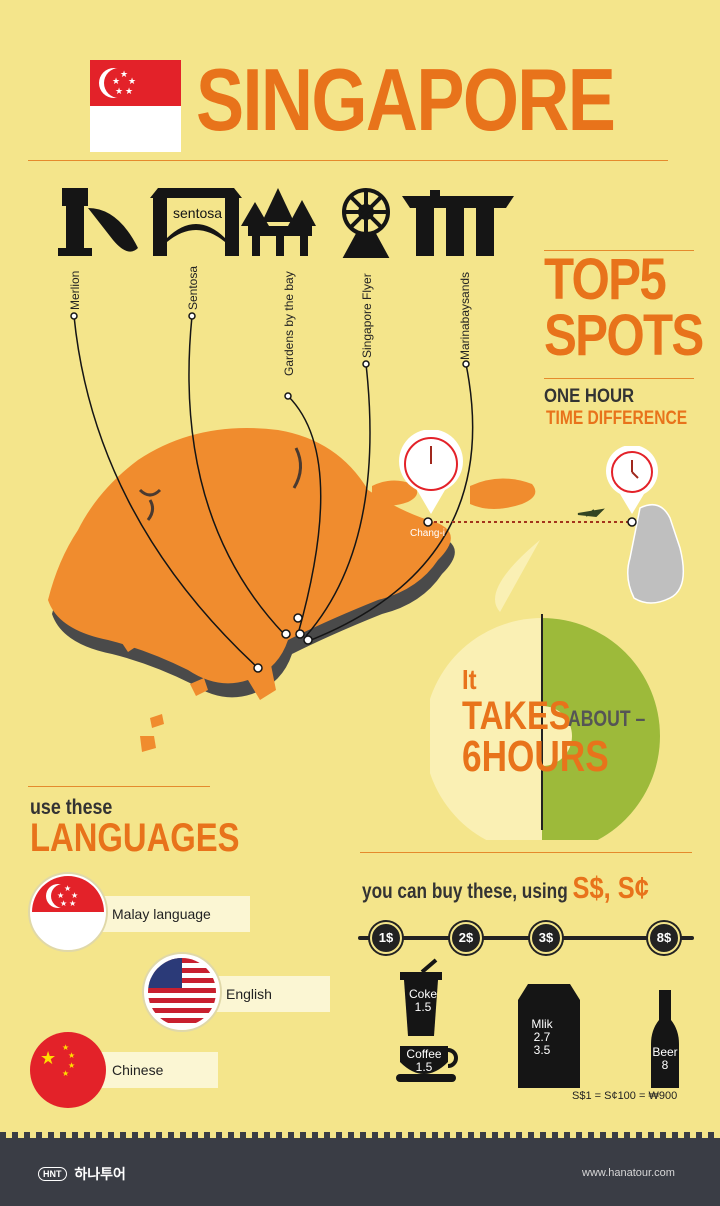 The width and height of the screenshot is (720, 1206). What do you see at coordinates (526, 938) in the screenshot?
I see `price-scale-line` at bounding box center [526, 938].